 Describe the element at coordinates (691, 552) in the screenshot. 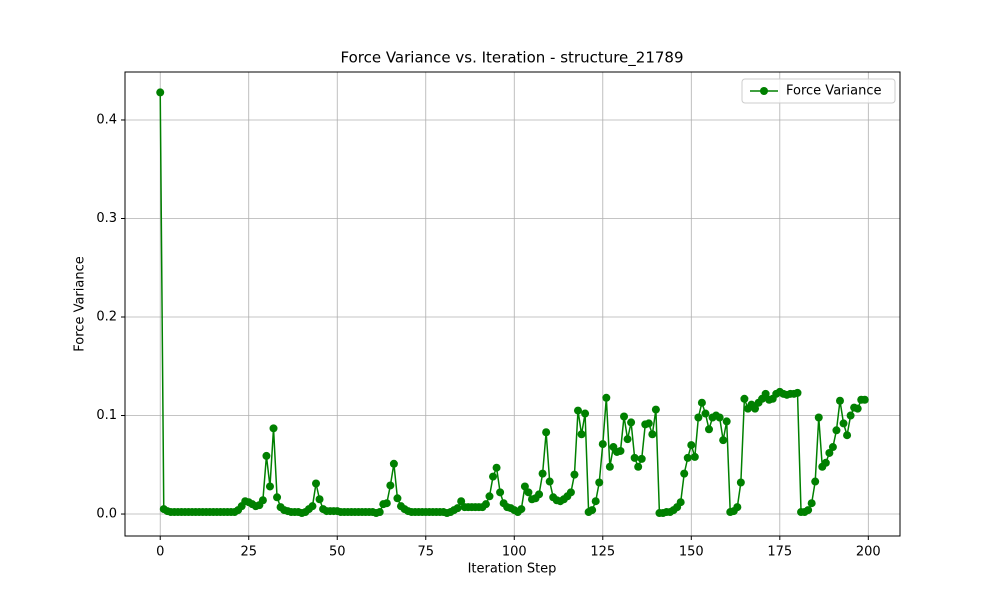

I see `x-tick-label: 150` at that location.